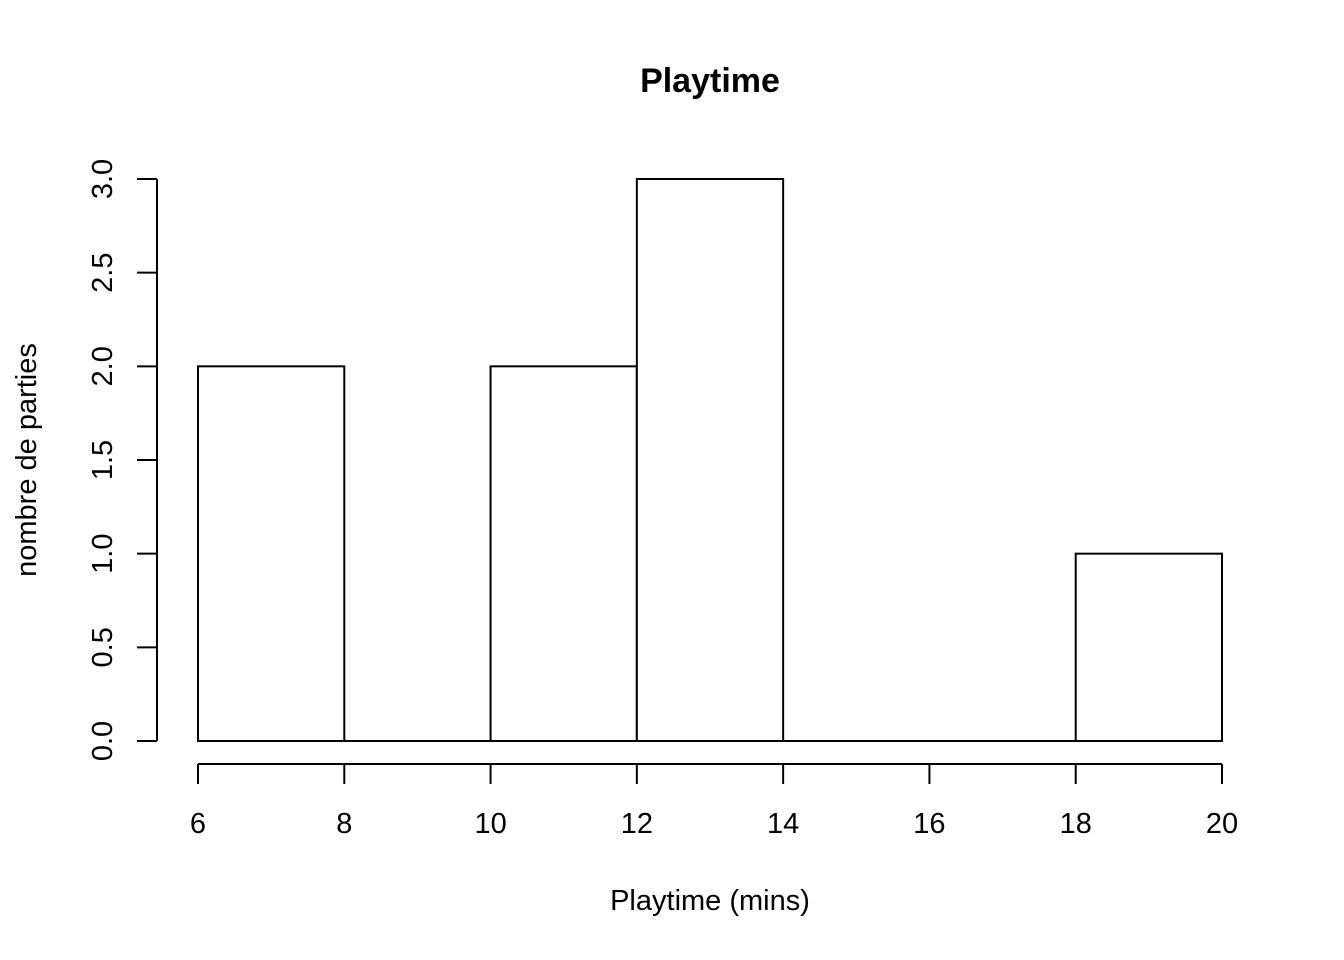  I want to click on x-tick-label: 8, so click(344, 824).